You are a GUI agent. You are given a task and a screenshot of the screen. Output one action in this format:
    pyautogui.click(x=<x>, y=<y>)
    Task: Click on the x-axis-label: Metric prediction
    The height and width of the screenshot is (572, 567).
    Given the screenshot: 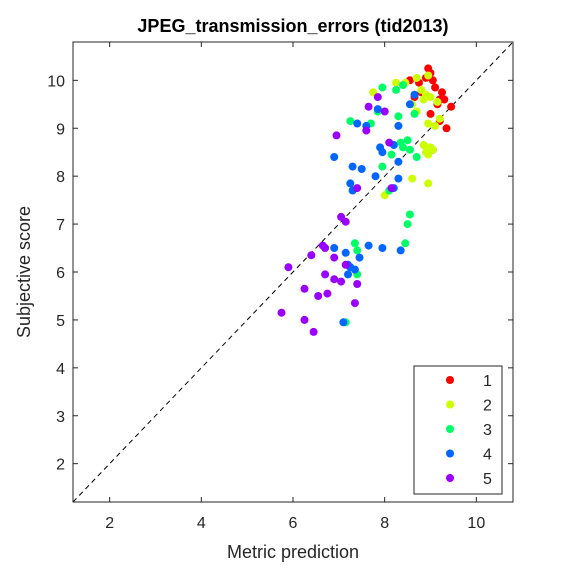 What is the action you would take?
    pyautogui.click(x=293, y=552)
    